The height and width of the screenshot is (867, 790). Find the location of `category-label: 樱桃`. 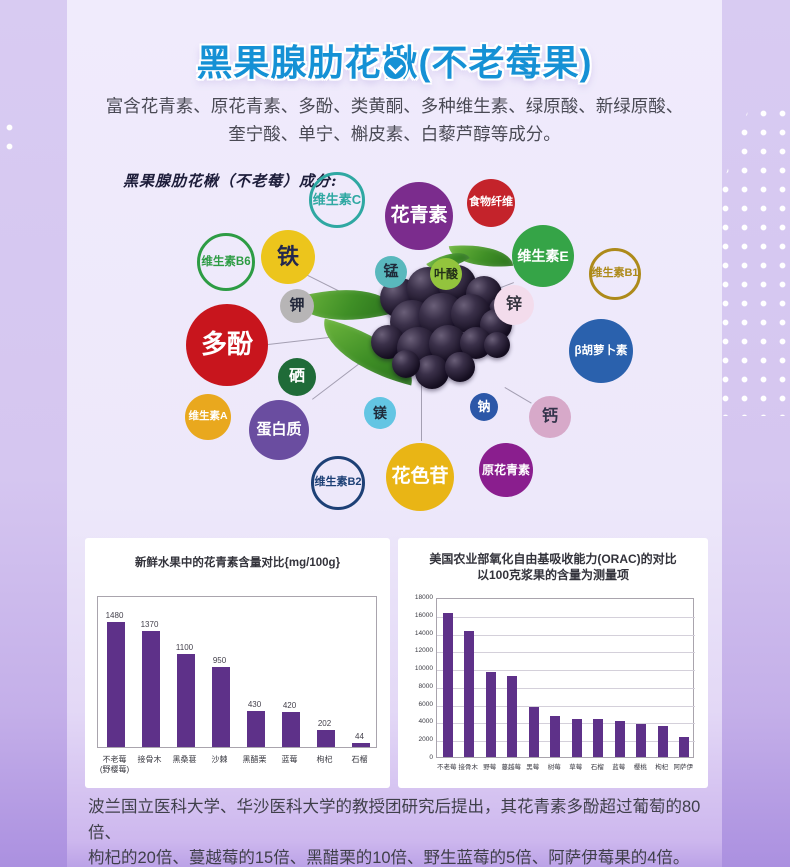

category-label: 樱桃 is located at coordinates (640, 767).